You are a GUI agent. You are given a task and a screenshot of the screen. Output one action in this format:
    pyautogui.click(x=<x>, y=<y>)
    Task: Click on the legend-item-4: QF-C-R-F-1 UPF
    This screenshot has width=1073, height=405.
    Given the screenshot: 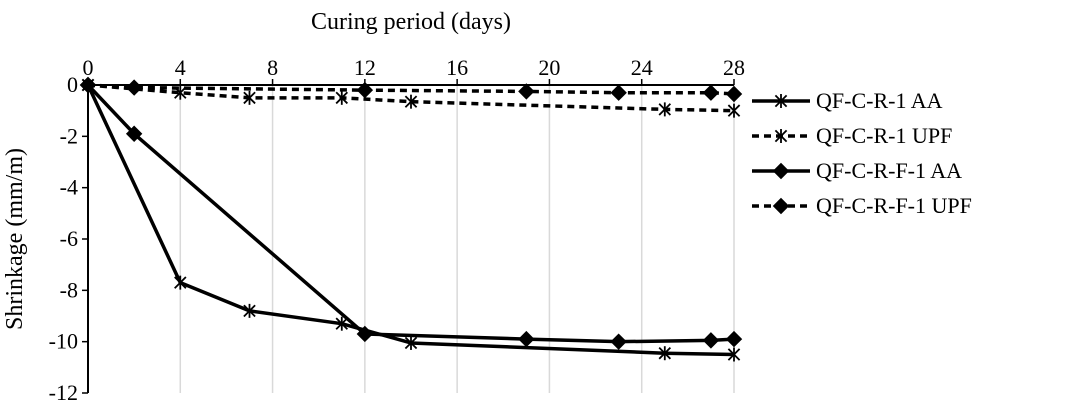 What is the action you would take?
    pyautogui.click(x=862, y=205)
    